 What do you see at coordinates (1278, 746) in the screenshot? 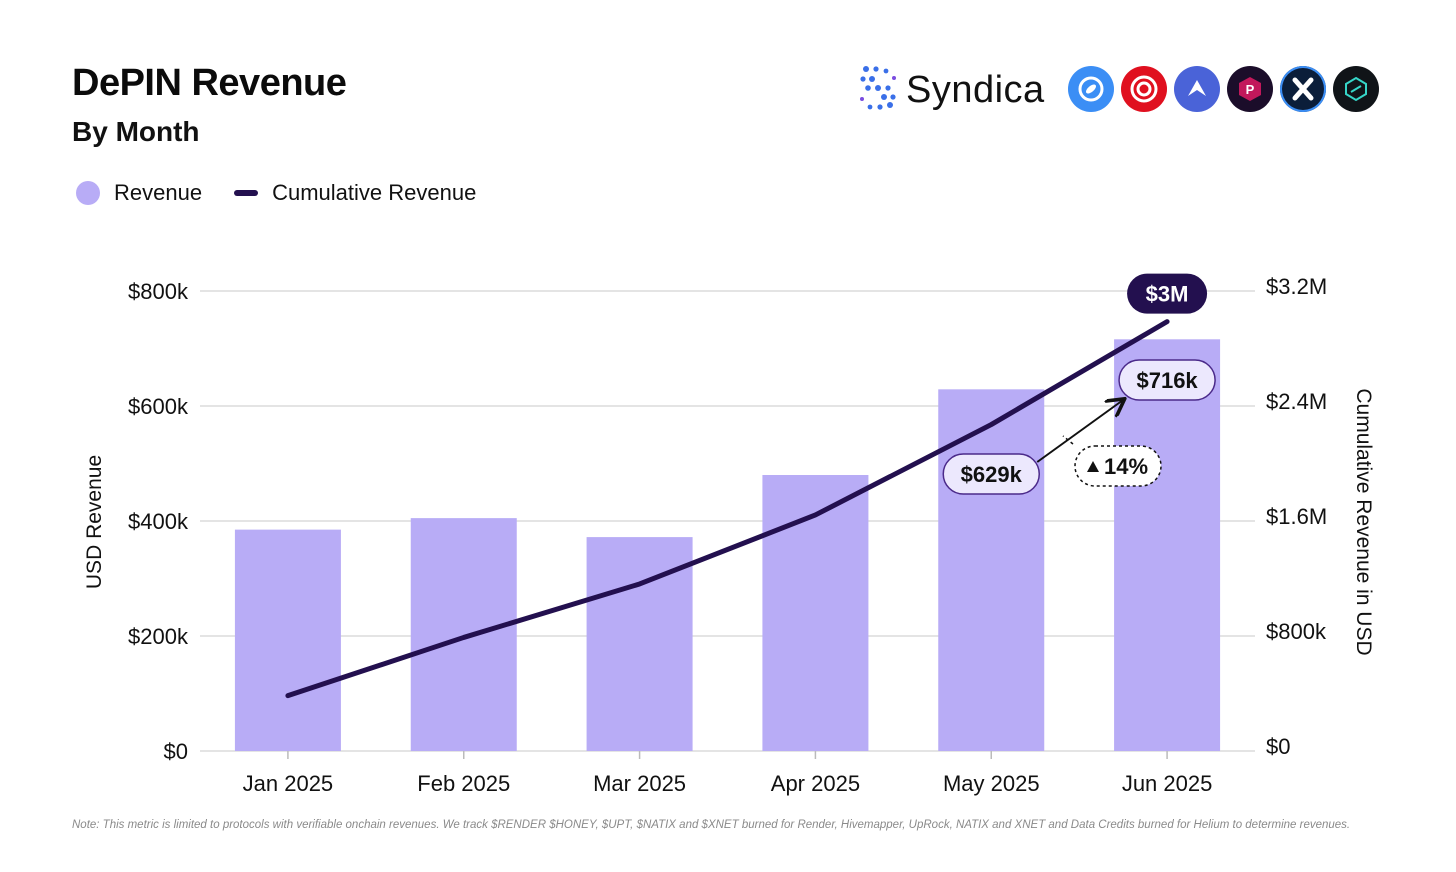
I see `y2-tick-label: $0` at bounding box center [1278, 746].